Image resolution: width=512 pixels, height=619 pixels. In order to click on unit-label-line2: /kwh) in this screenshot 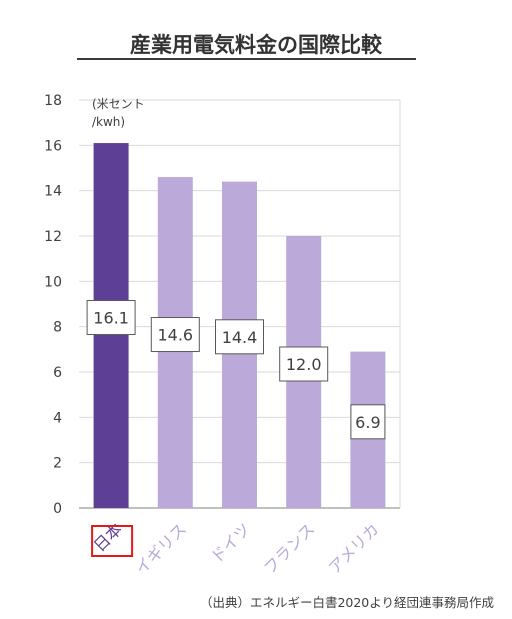, I will do `click(108, 122)`.